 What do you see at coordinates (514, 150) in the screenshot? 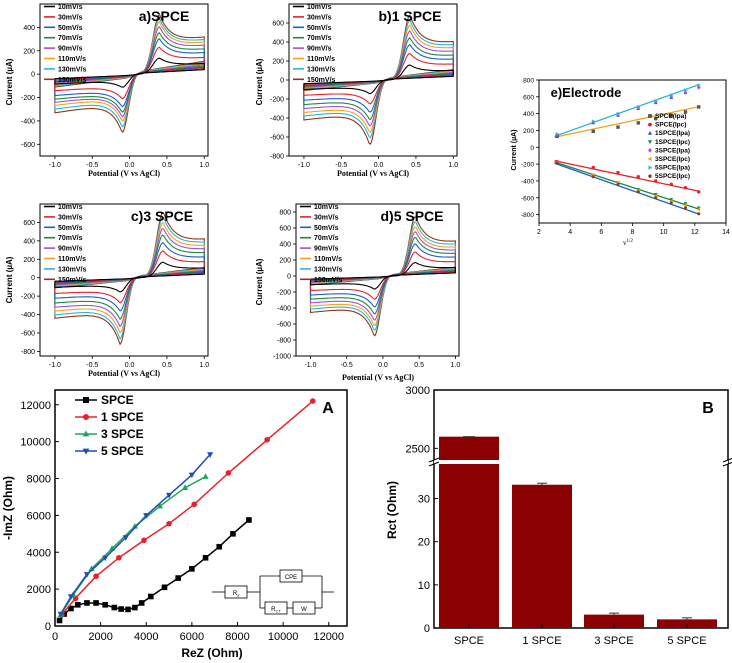
I see `panel-e-ylabel: Current (µA)` at bounding box center [514, 150].